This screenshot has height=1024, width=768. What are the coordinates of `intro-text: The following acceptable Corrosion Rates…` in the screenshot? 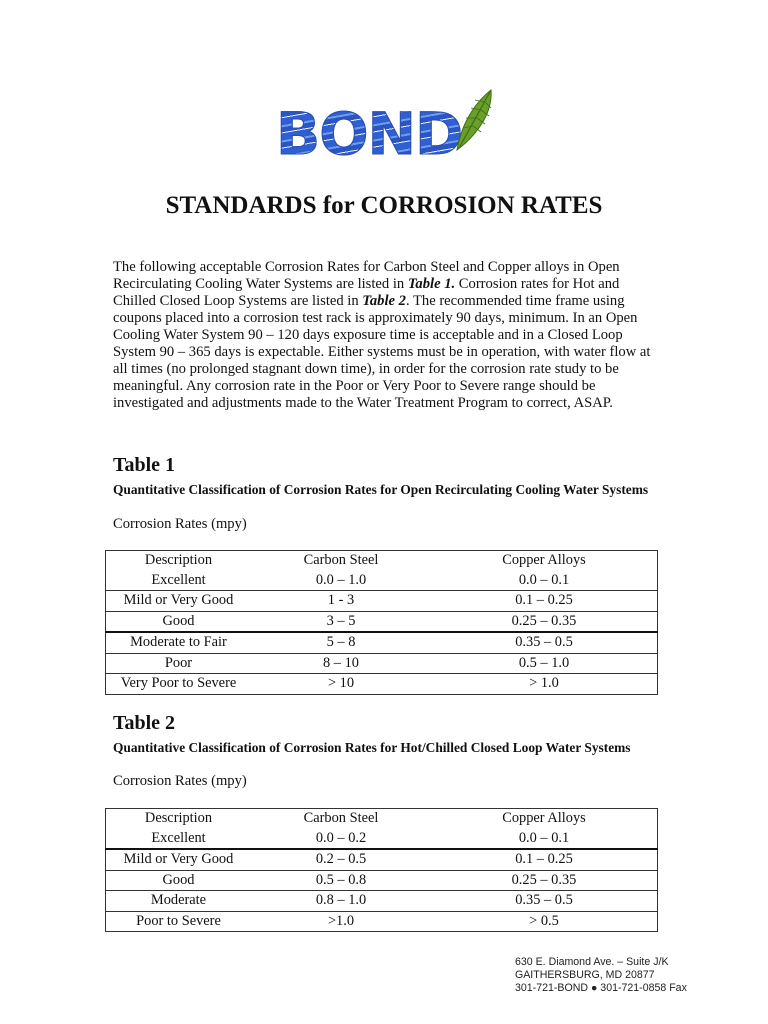 It's located at (366, 275).